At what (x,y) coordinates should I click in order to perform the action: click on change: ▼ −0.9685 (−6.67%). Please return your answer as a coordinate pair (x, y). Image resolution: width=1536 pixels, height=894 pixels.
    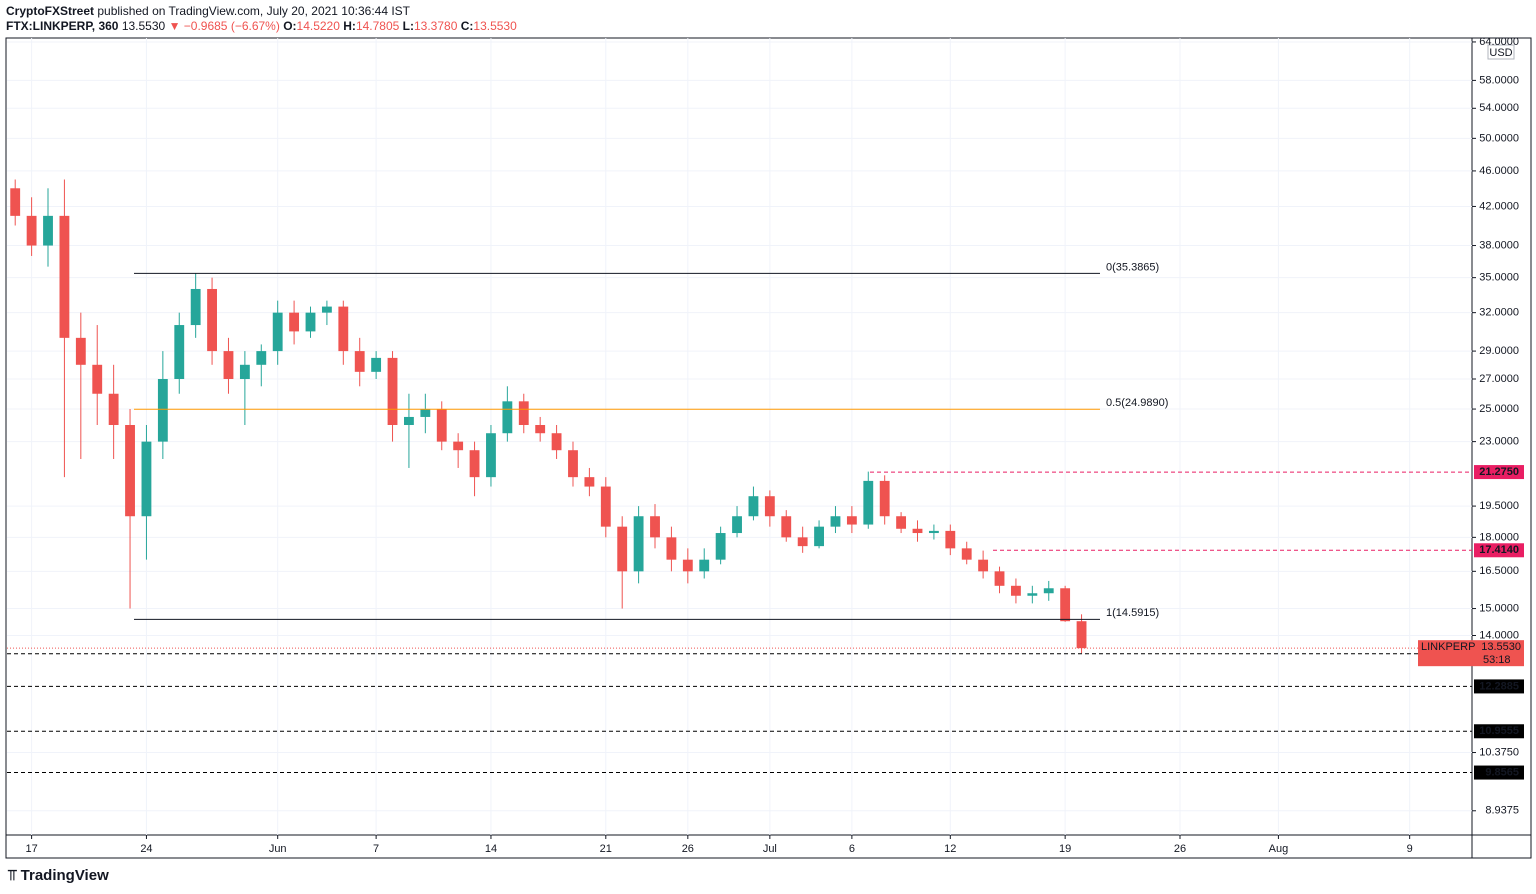
    Looking at the image, I should click on (224, 26).